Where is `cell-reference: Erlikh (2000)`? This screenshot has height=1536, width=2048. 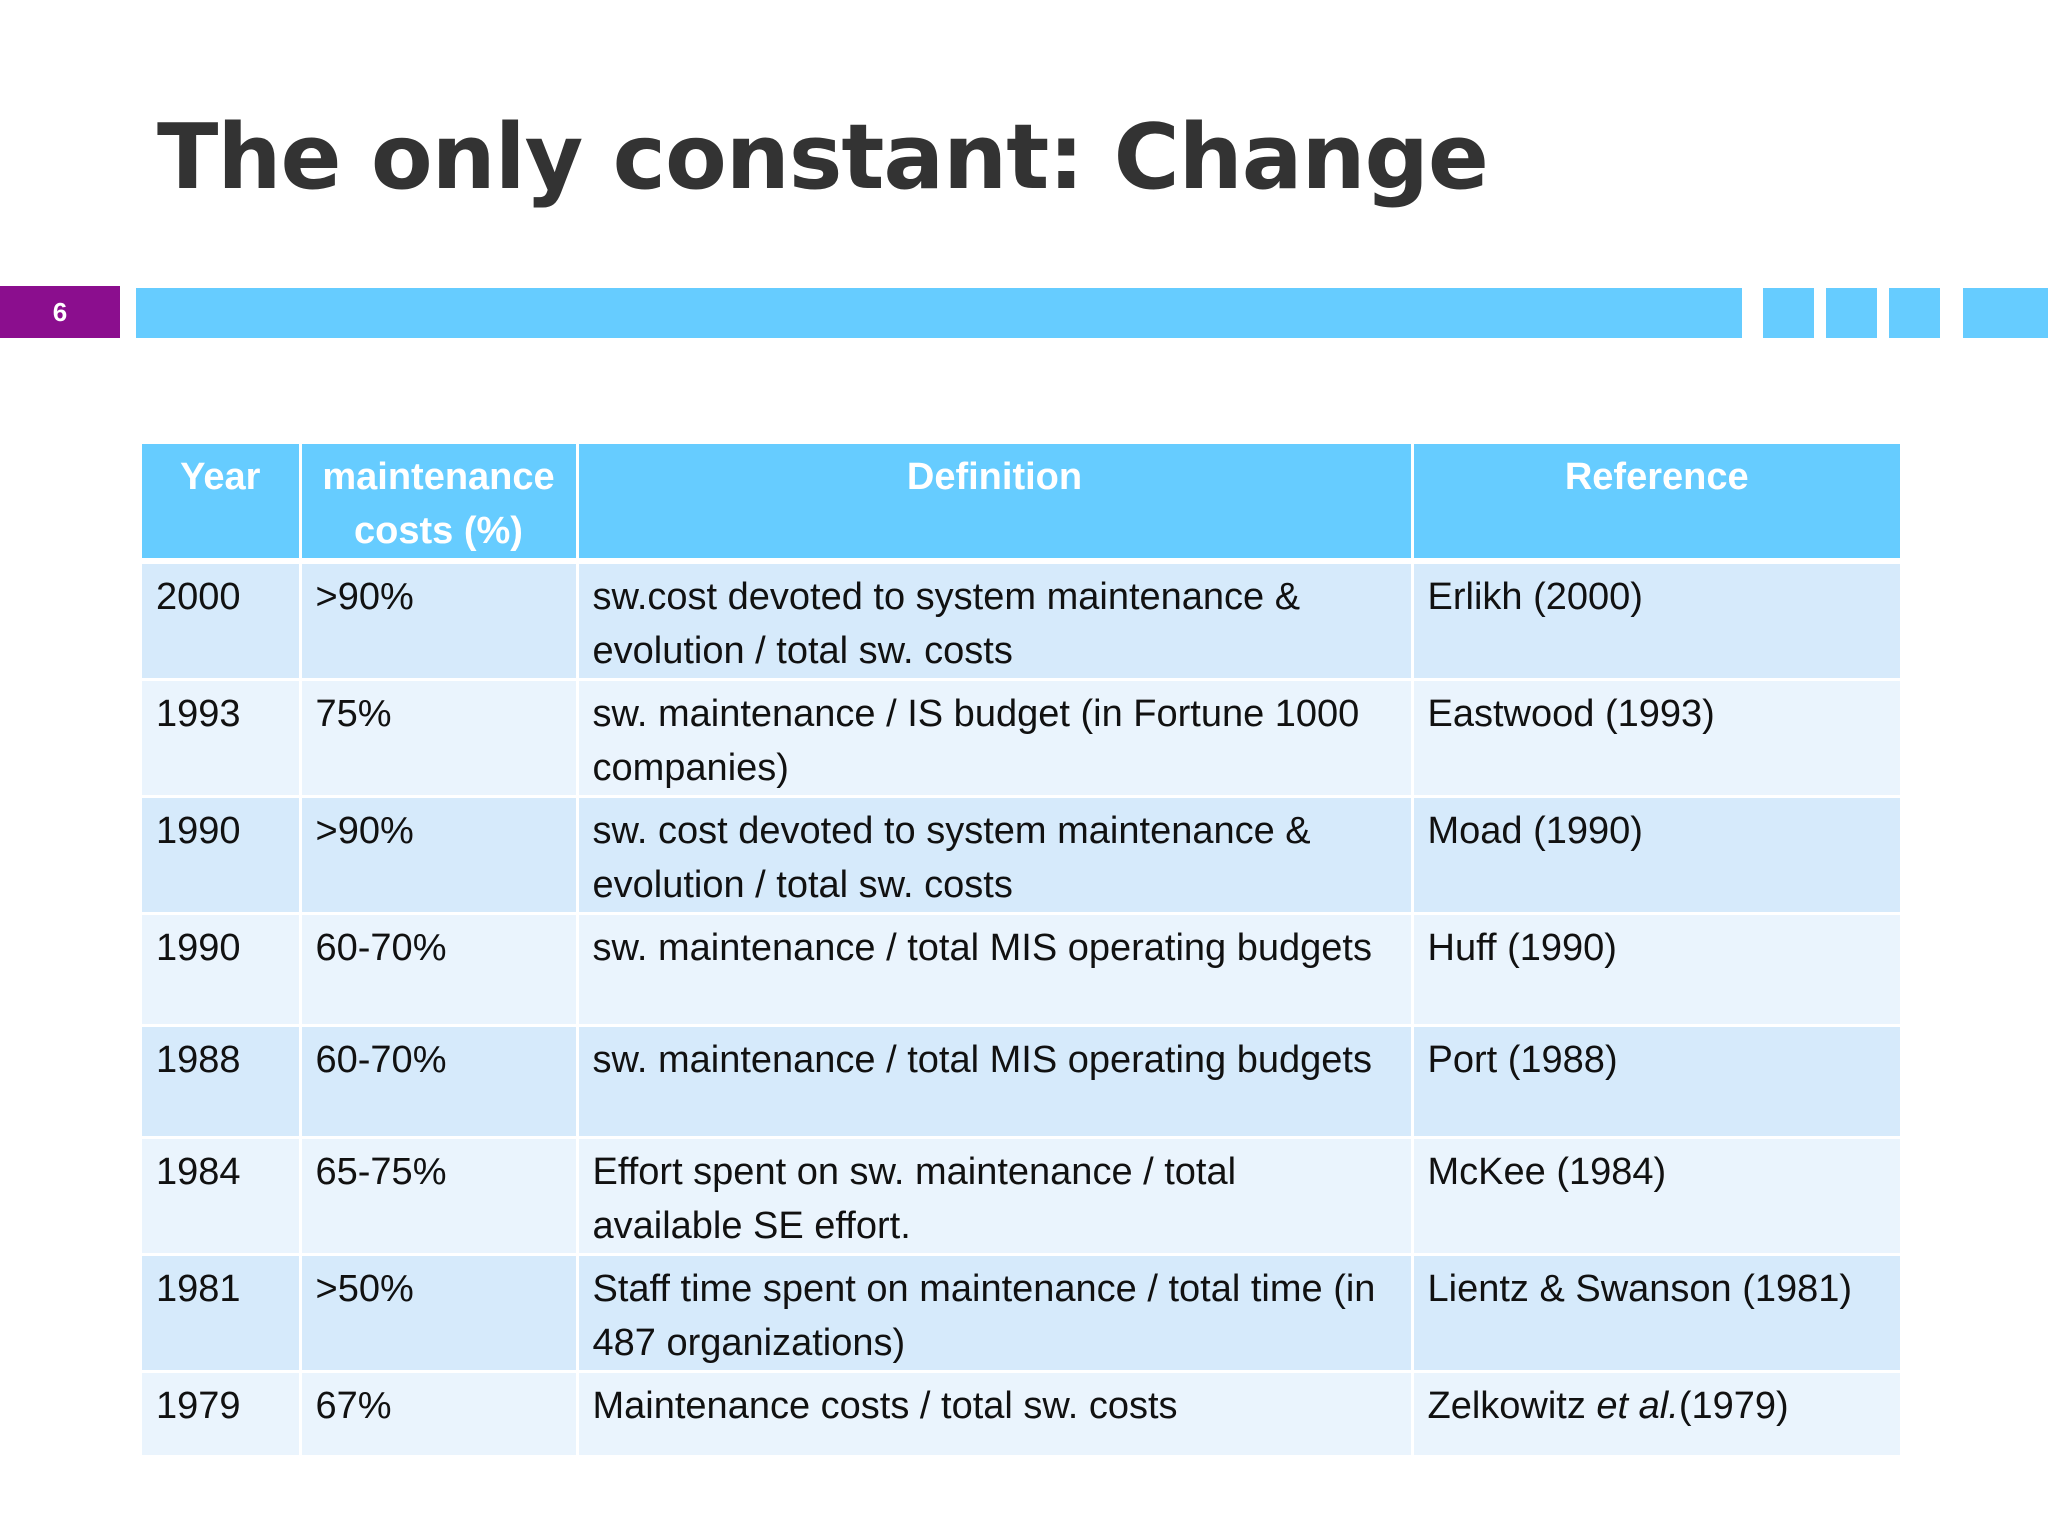 cell-reference: Erlikh (2000) is located at coordinates (1656, 621).